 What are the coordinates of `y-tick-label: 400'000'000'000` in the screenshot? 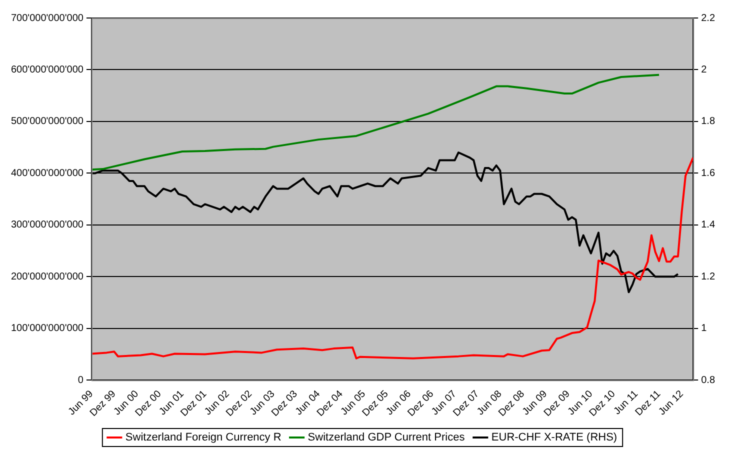 It's located at (47, 173).